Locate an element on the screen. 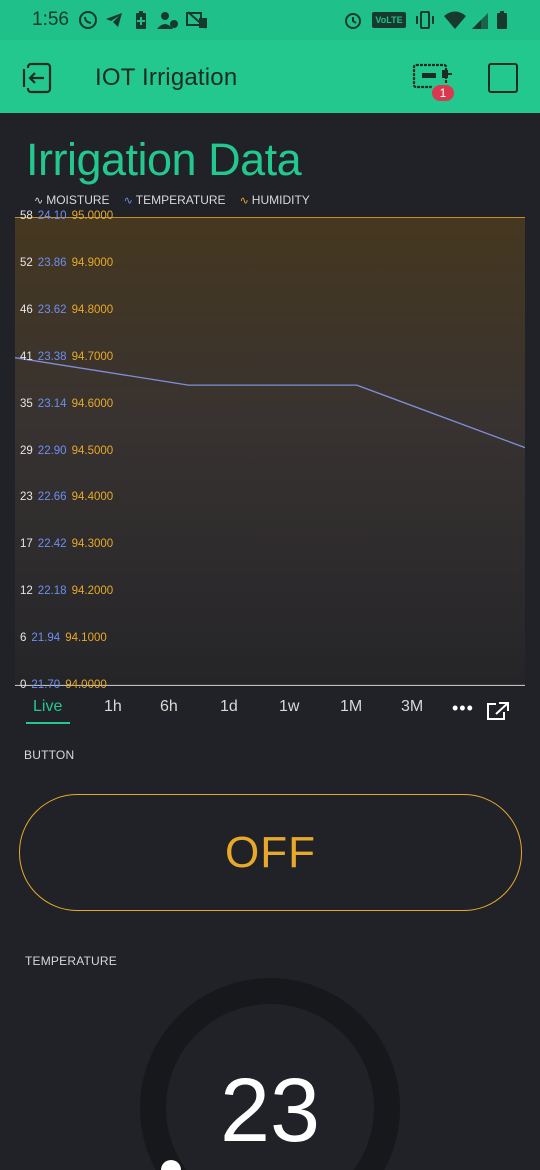 The width and height of the screenshot is (540, 1170). whatsapp-icon is located at coordinates (88, 20).